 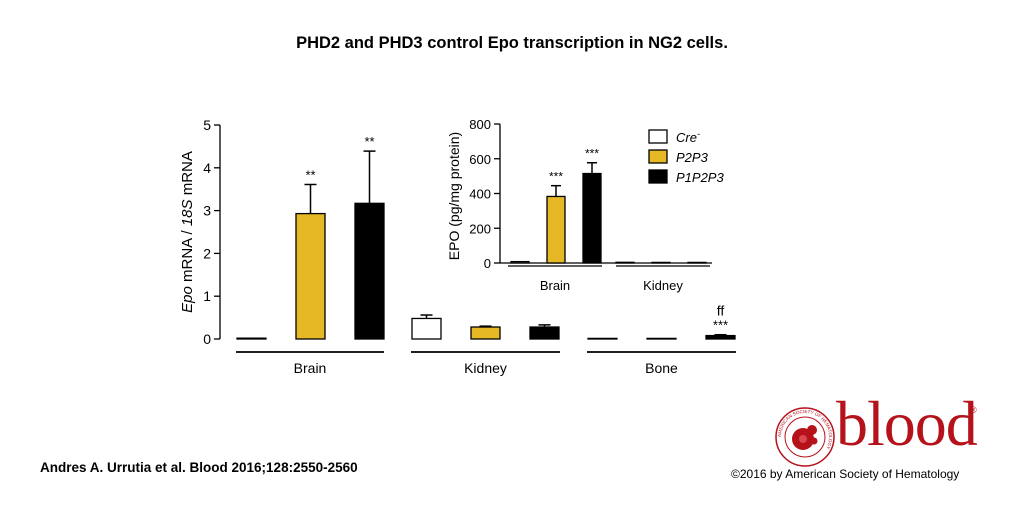 I want to click on main-bar-cre-bone, so click(x=602, y=338).